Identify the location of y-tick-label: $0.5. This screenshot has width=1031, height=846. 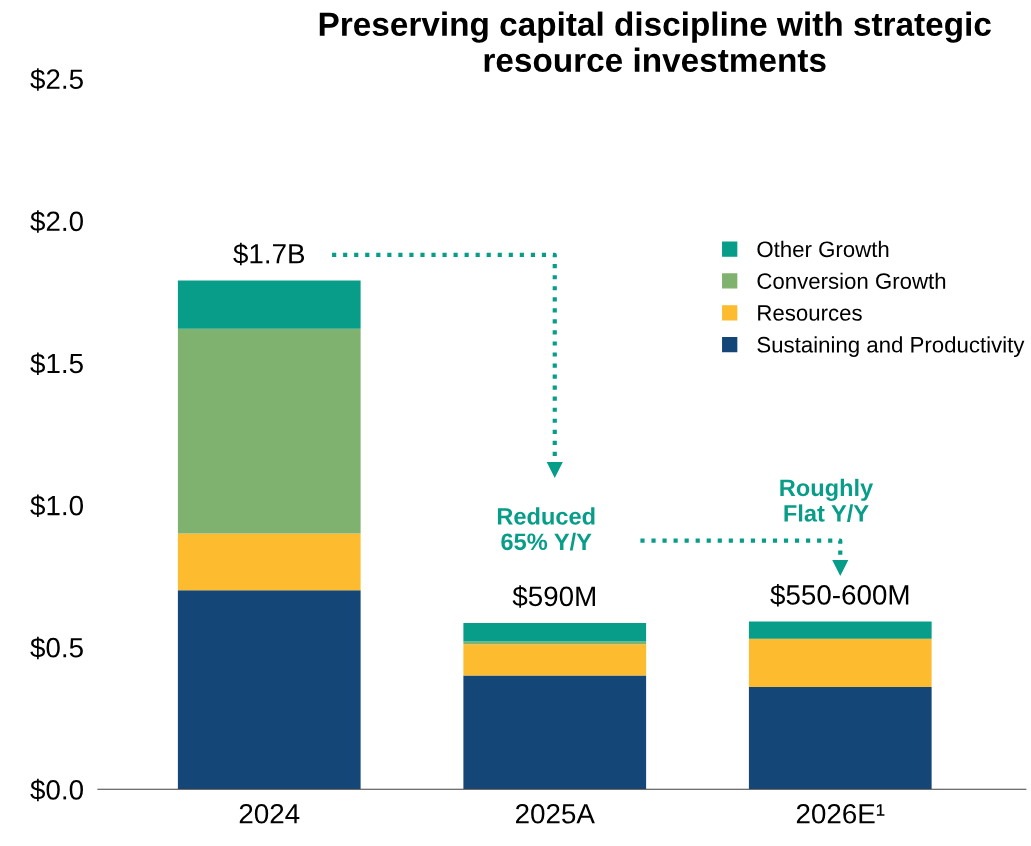
(56, 648).